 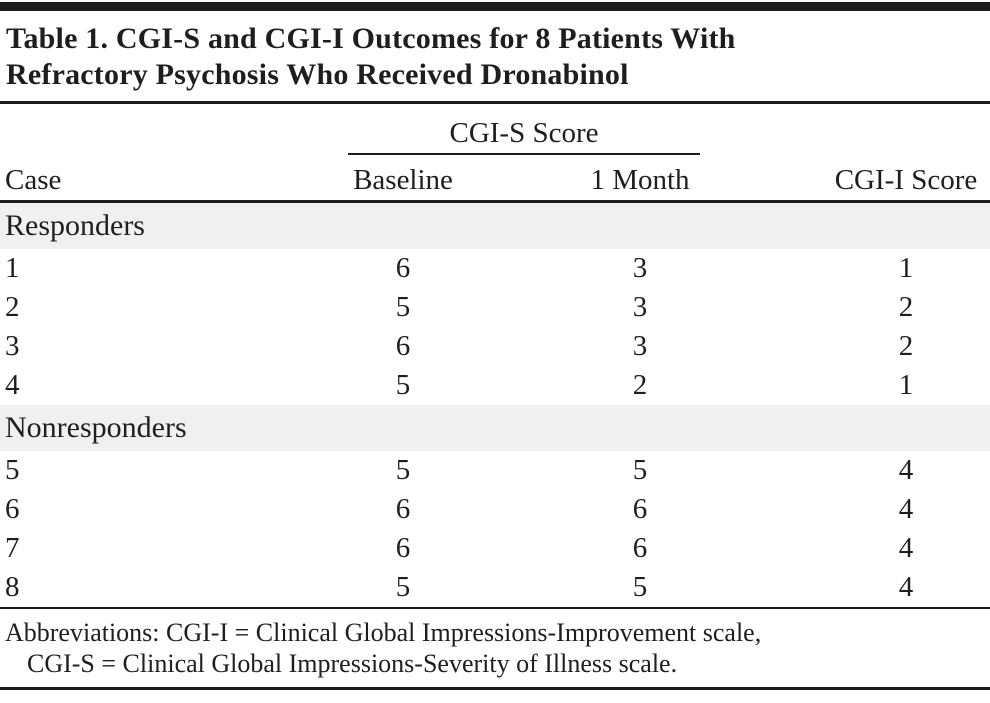 I want to click on table-row: 4 5 2 1, so click(x=495, y=385).